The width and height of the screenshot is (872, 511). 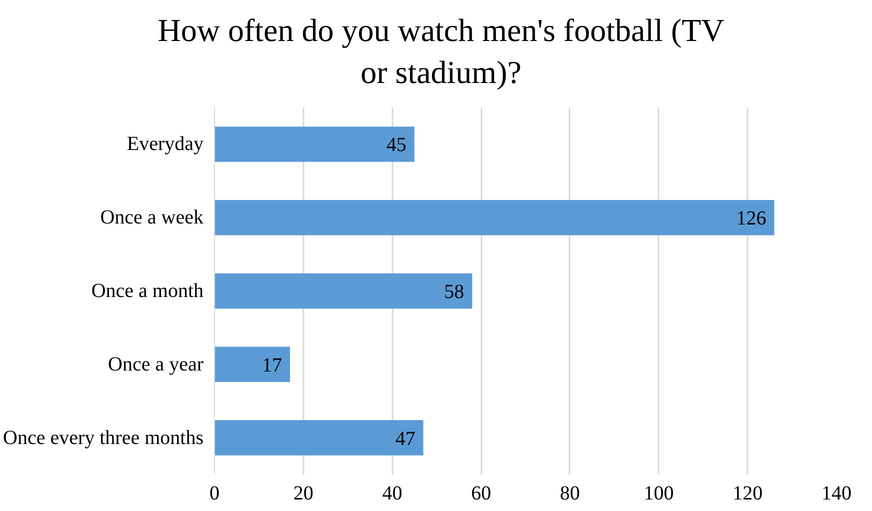 I want to click on y-tick-label: Everyday, so click(x=165, y=144).